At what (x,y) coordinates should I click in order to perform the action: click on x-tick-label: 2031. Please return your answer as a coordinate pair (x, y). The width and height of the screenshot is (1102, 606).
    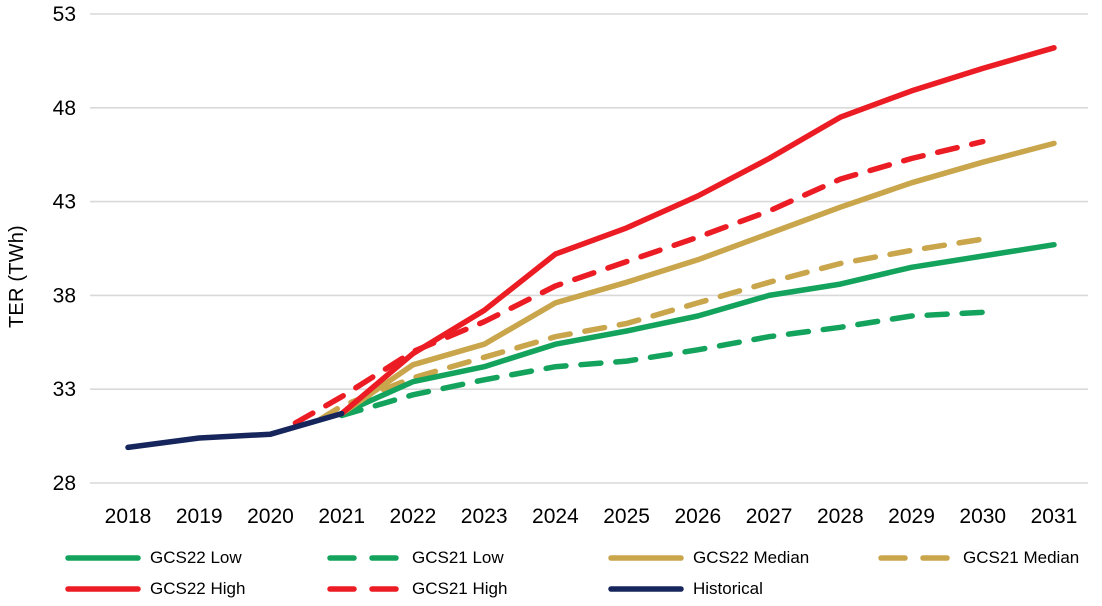
    Looking at the image, I should click on (1054, 516).